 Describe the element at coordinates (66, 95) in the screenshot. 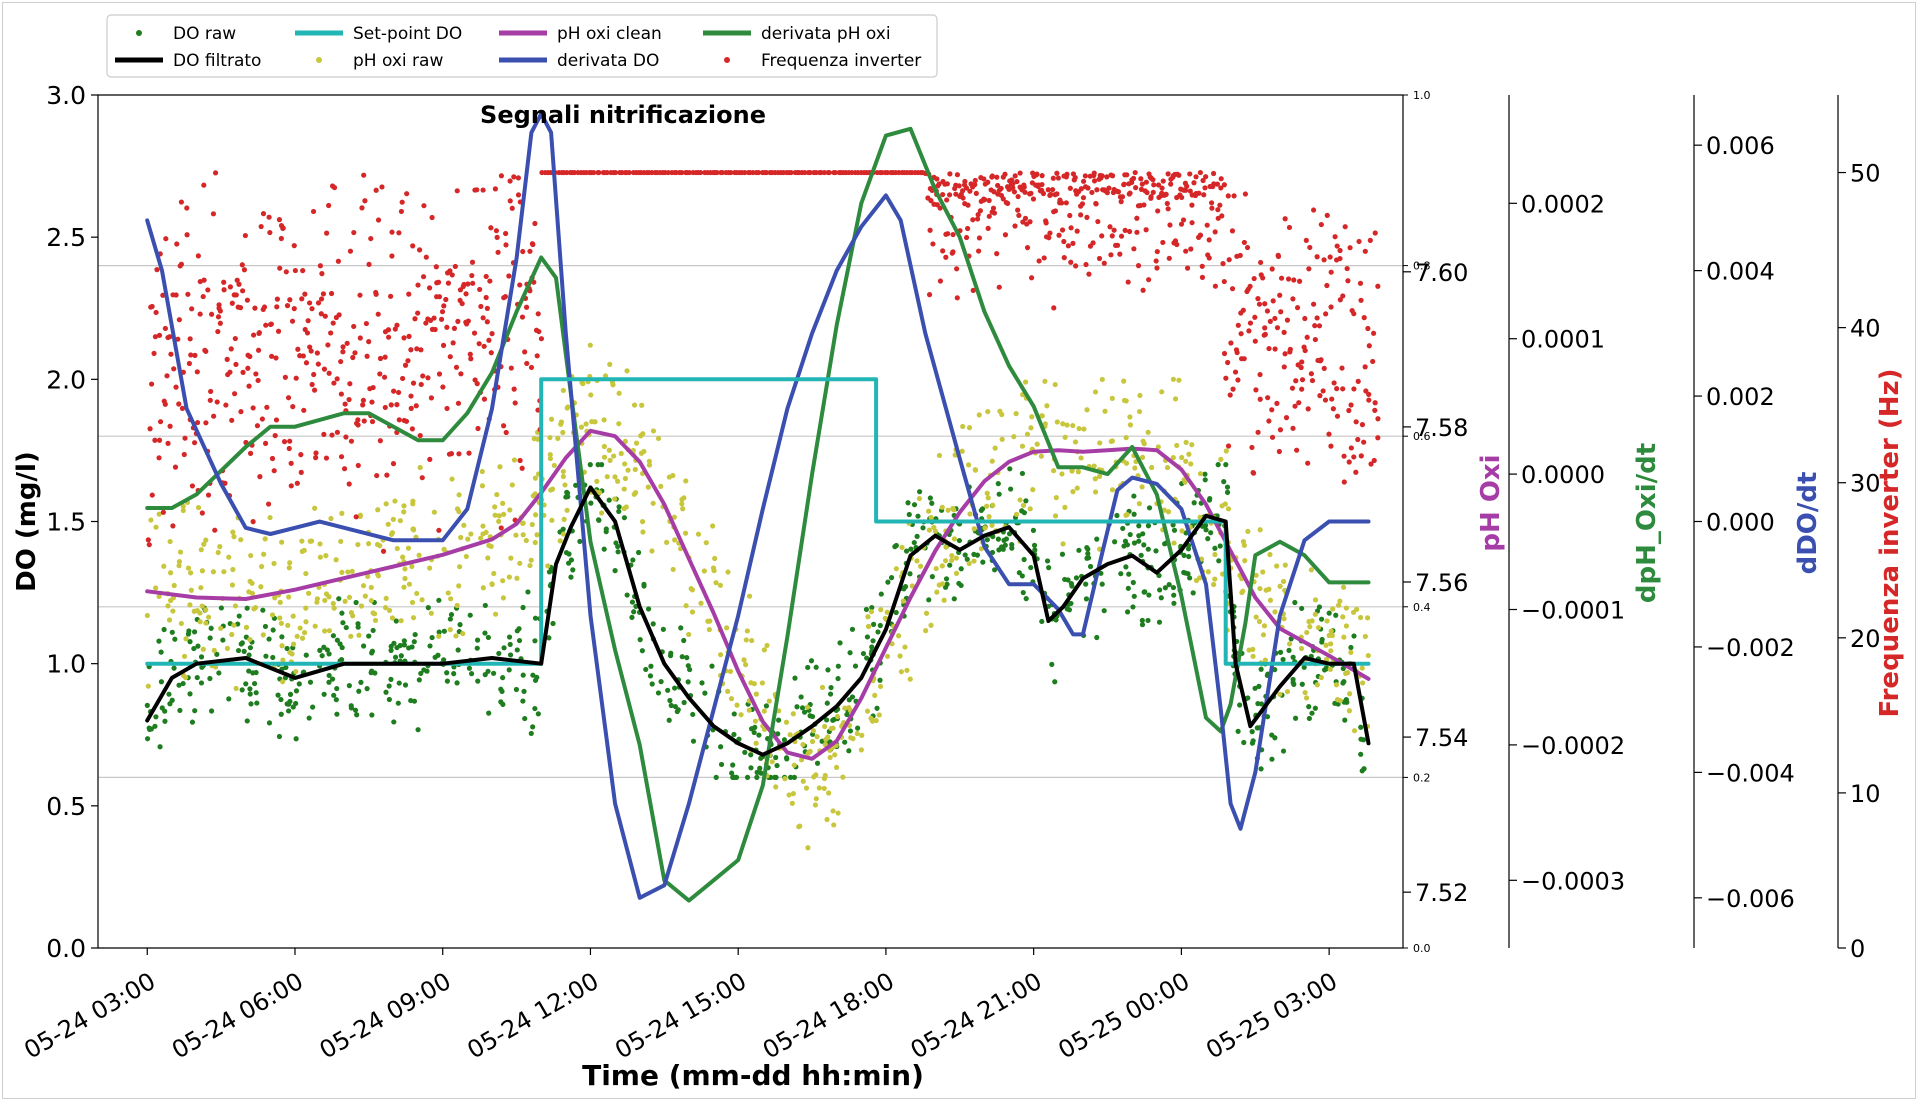

I see `y-tick-label: 3.0` at that location.